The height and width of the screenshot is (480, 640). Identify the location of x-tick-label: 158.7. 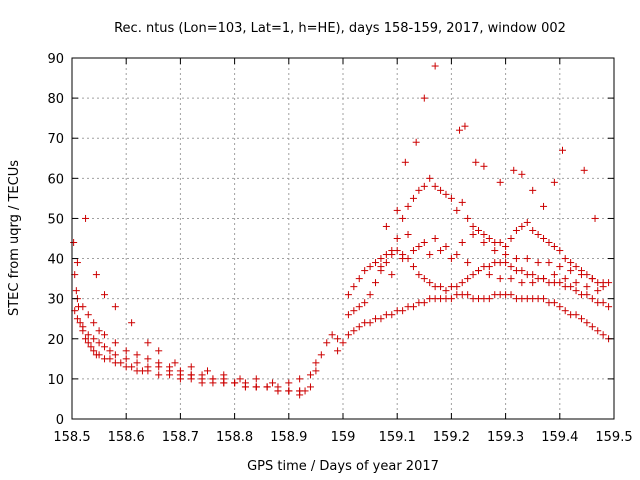
(180, 437).